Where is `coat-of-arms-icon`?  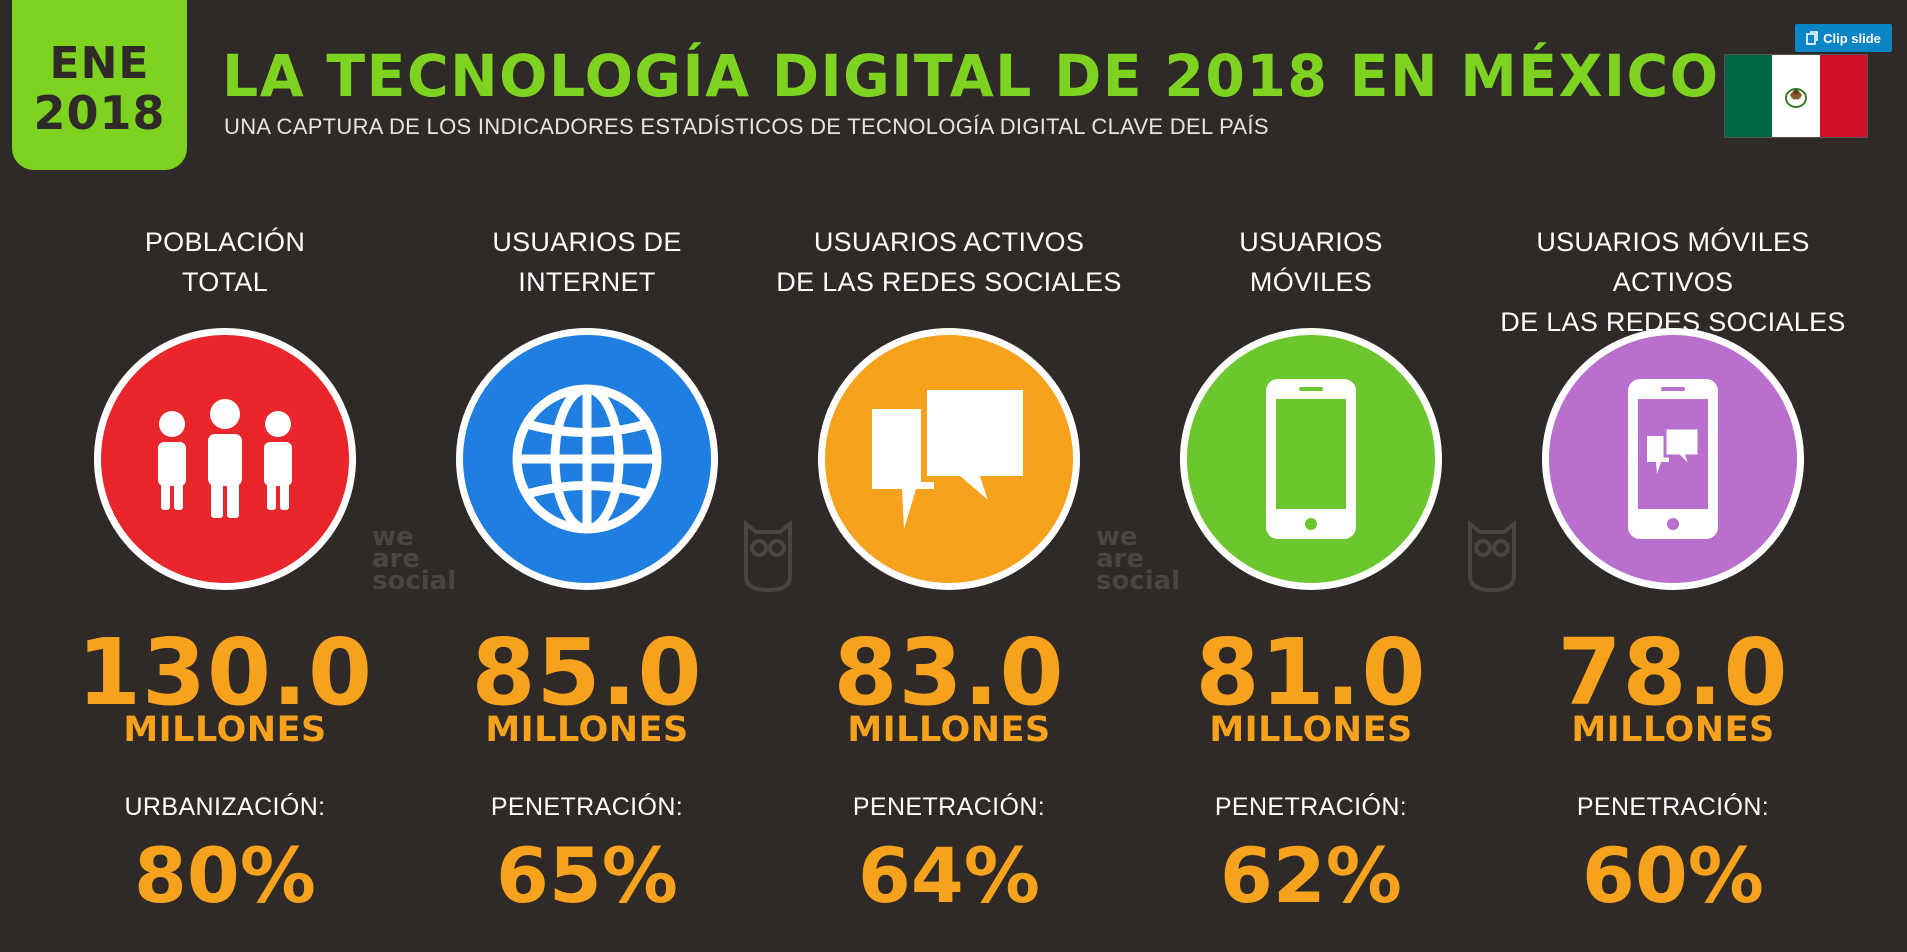 coat-of-arms-icon is located at coordinates (1795, 98).